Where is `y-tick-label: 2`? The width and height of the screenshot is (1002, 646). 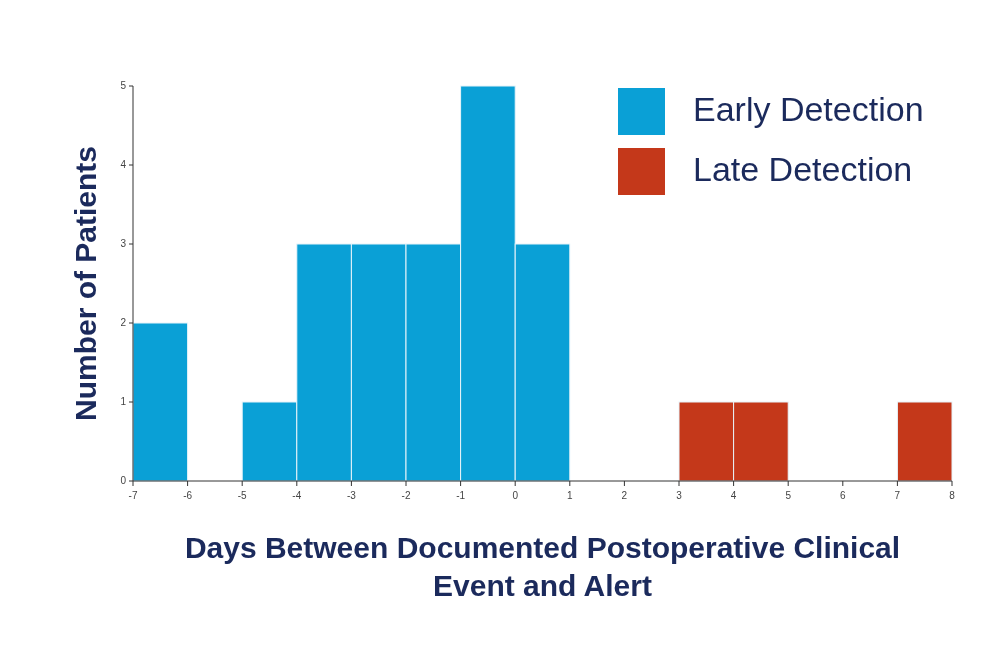
y-tick-label: 2 is located at coordinates (123, 322).